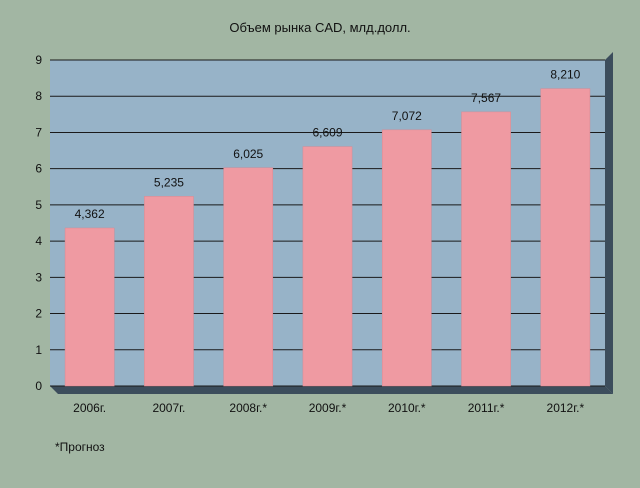  What do you see at coordinates (327, 133) in the screenshot?
I see `bar-value-label: 6,609` at bounding box center [327, 133].